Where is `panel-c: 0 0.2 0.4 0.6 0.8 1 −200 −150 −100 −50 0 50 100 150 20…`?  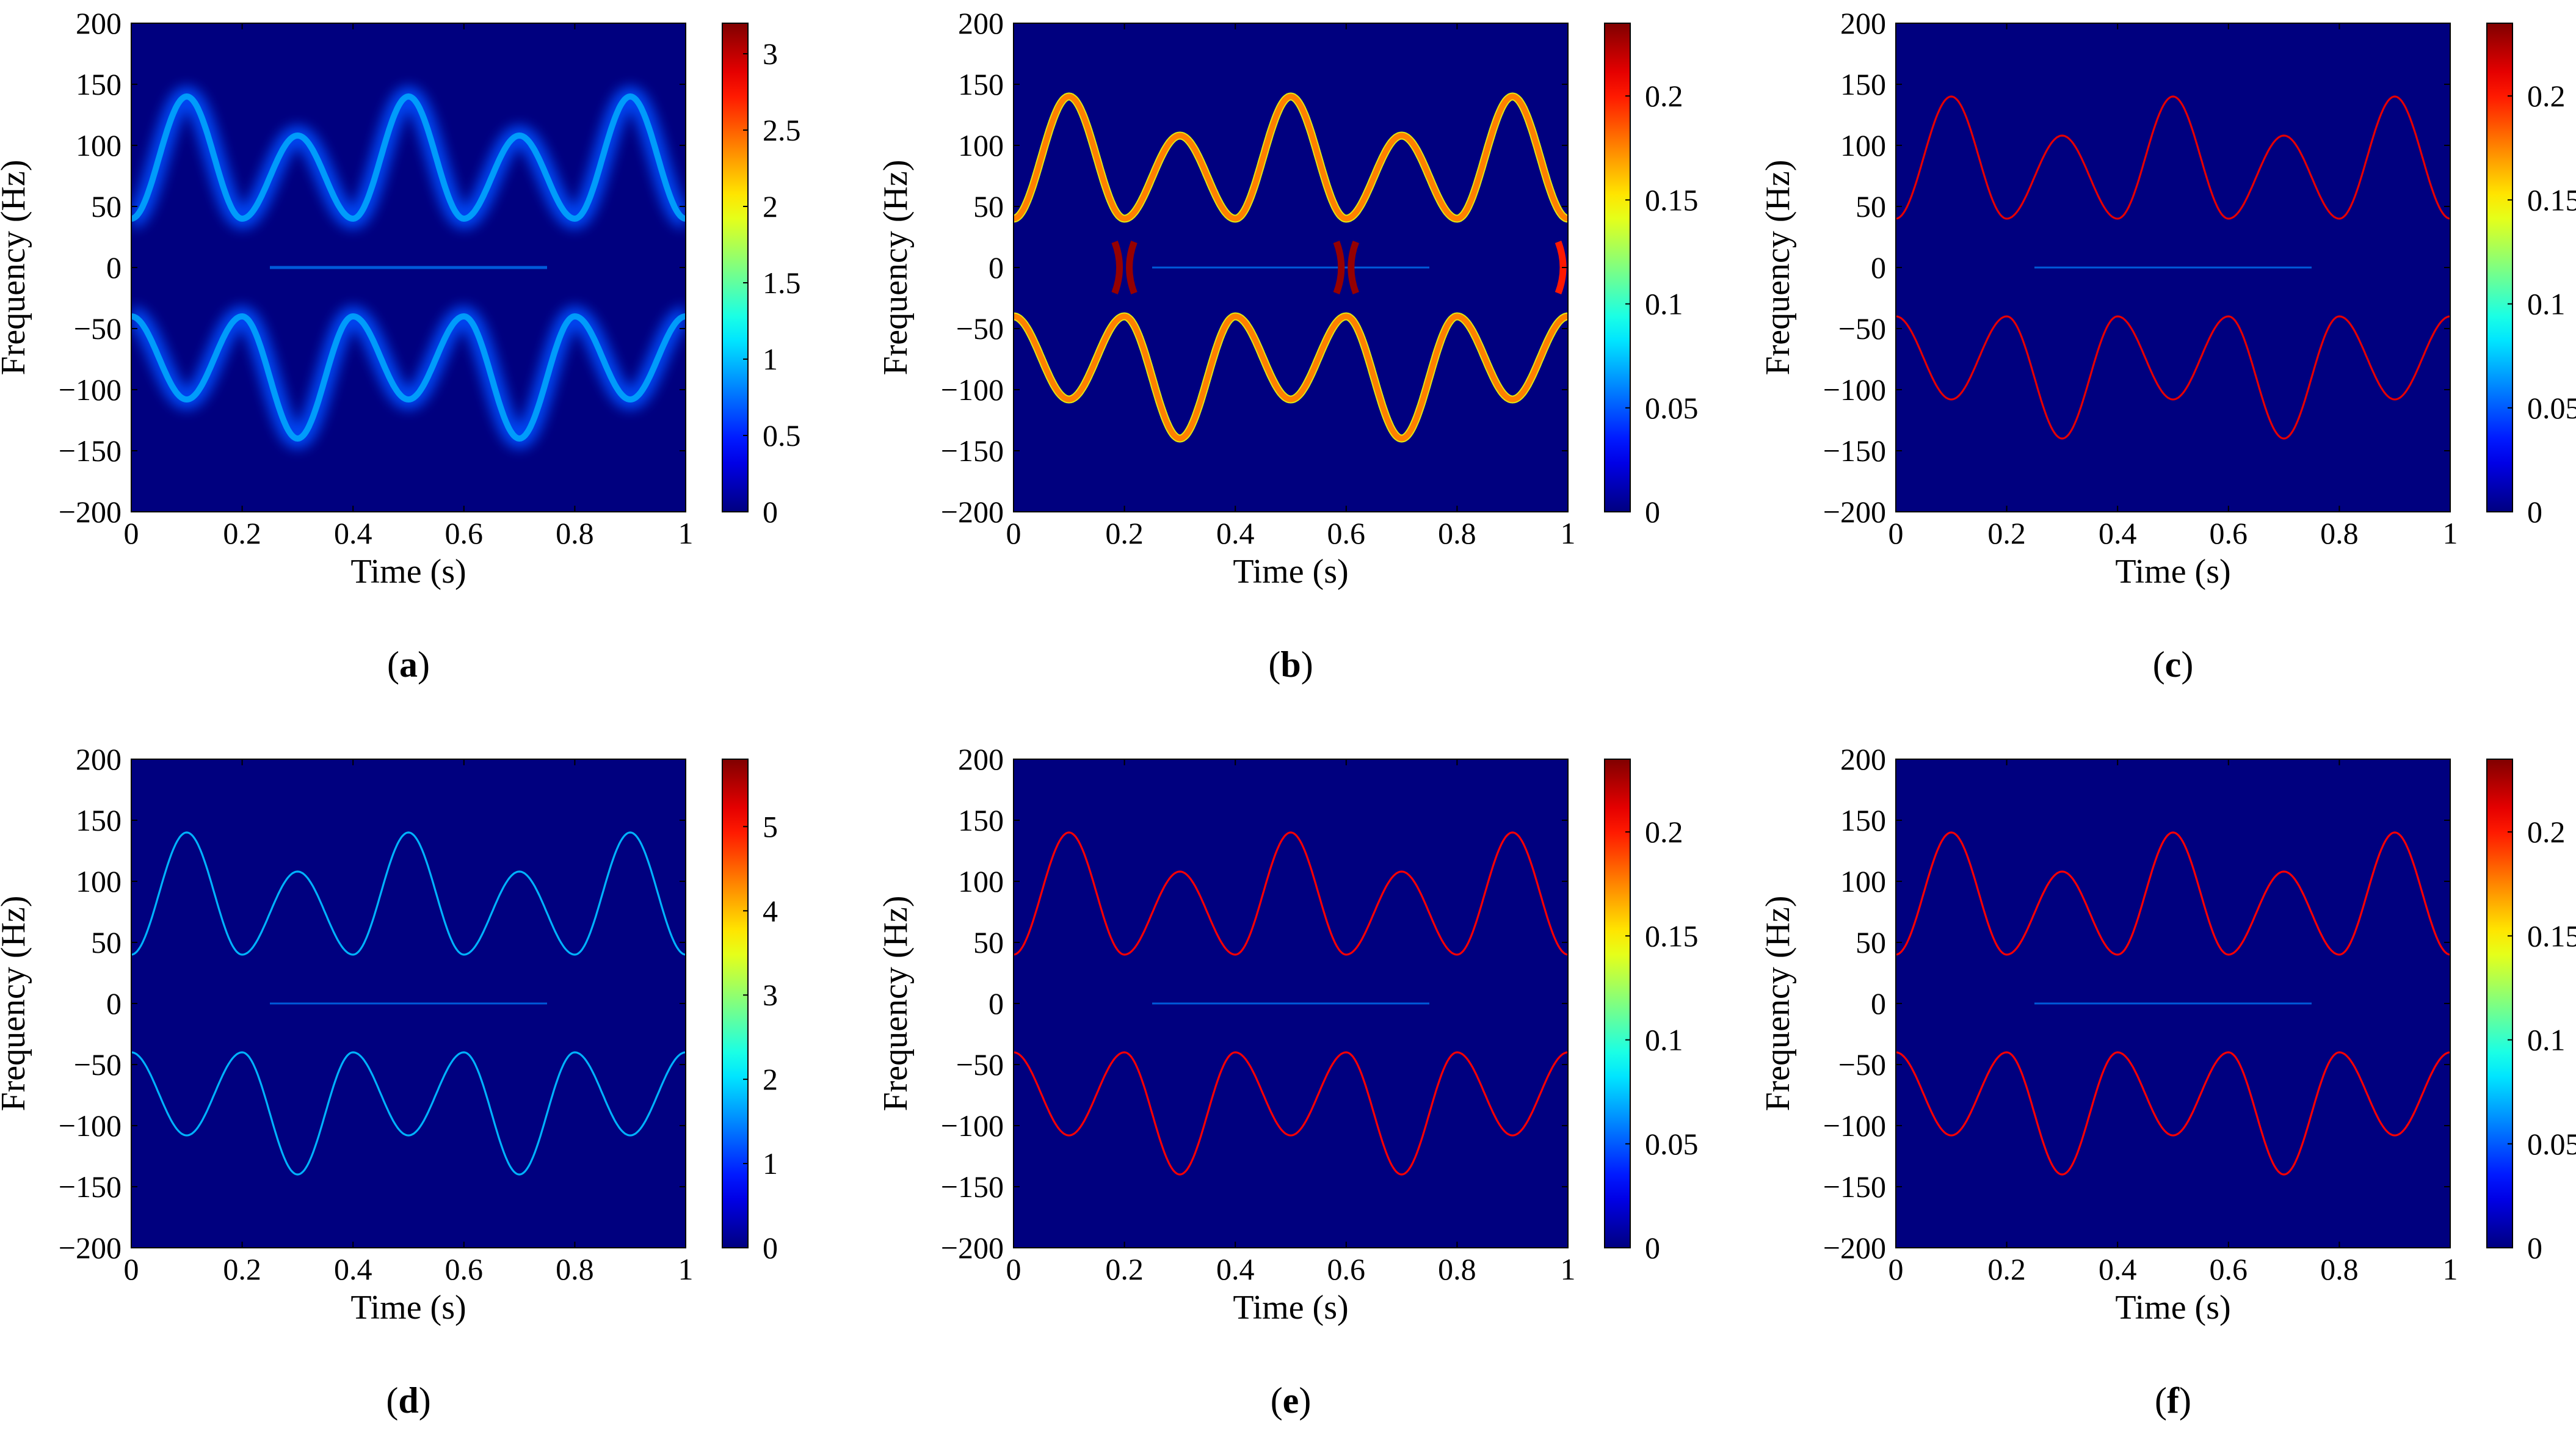
panel-c: 0 0.2 0.4 0.6 0.8 1 −200 −150 −100 −50 0 50 100 150 20… is located at coordinates (2167, 345).